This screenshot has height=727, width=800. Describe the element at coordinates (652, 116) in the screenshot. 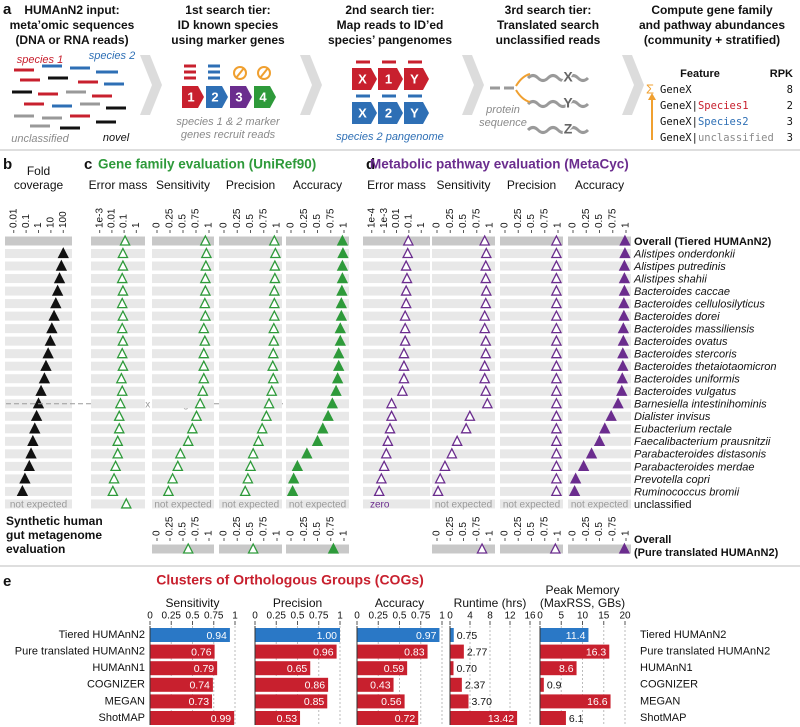

I see `stratify-arrow` at that location.